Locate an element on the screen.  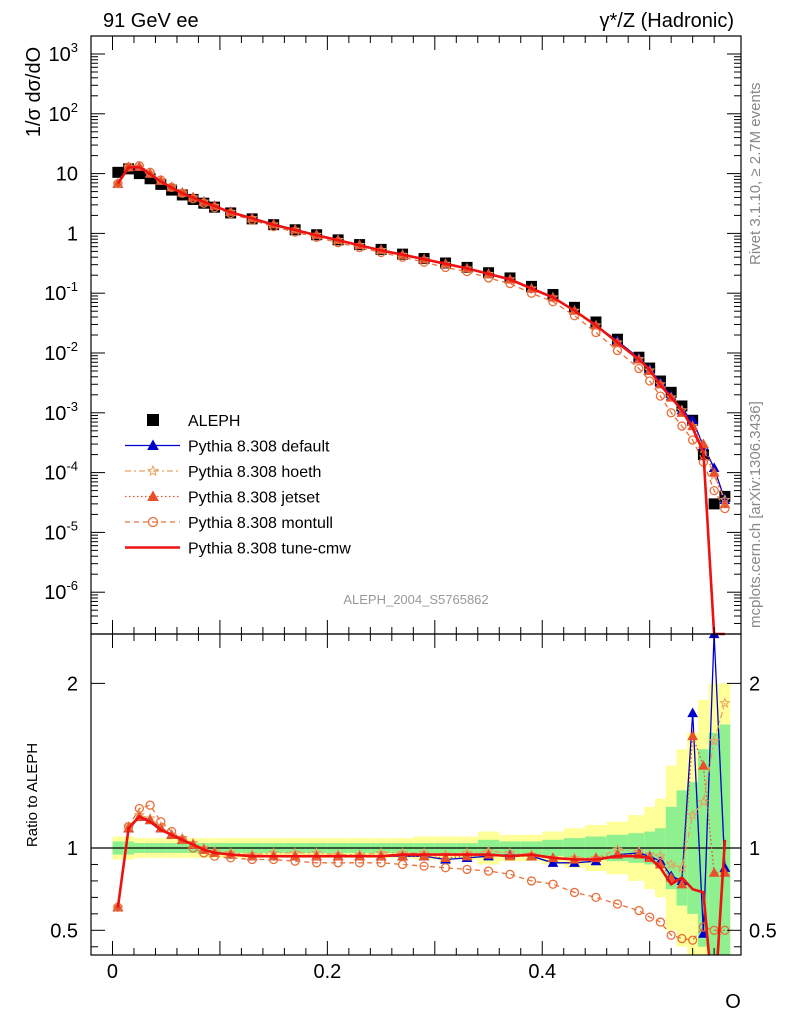
legend-label: Pythia 8.308 jetset is located at coordinates (254, 498).